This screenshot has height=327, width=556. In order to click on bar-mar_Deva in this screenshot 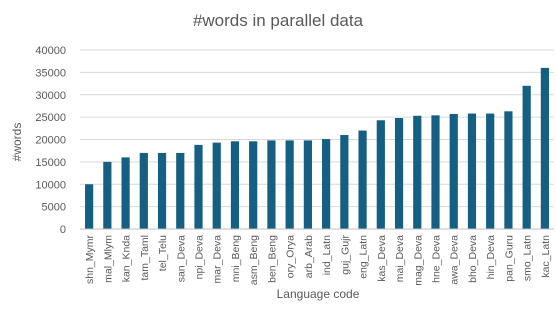, I will do `click(216, 185)`.